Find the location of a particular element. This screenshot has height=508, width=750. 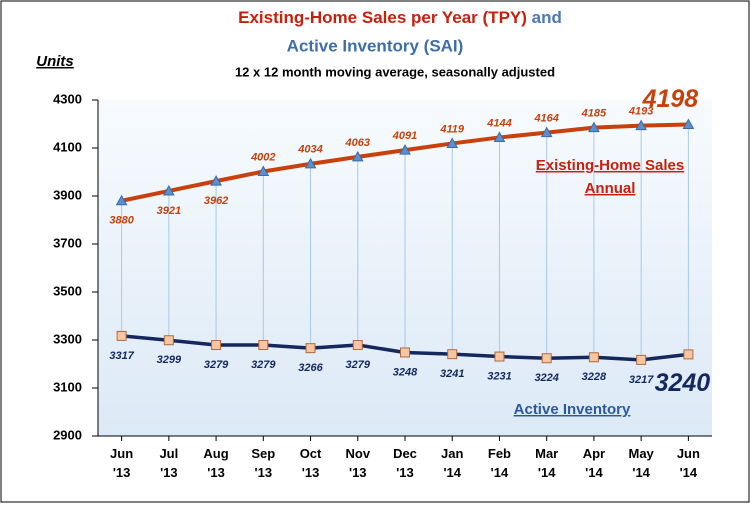

annotation: Annual is located at coordinates (610, 188).